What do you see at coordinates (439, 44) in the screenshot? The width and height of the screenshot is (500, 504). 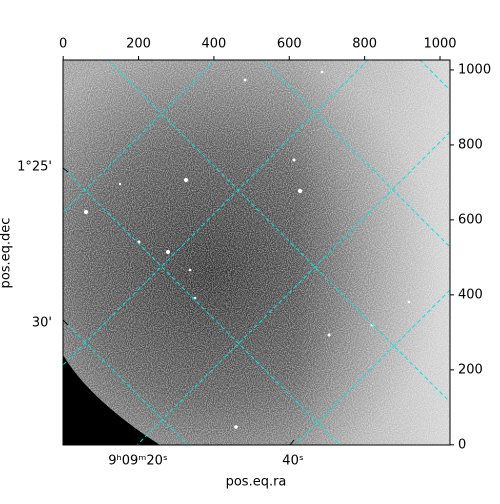 I see `x-tick-label: 1000` at bounding box center [439, 44].